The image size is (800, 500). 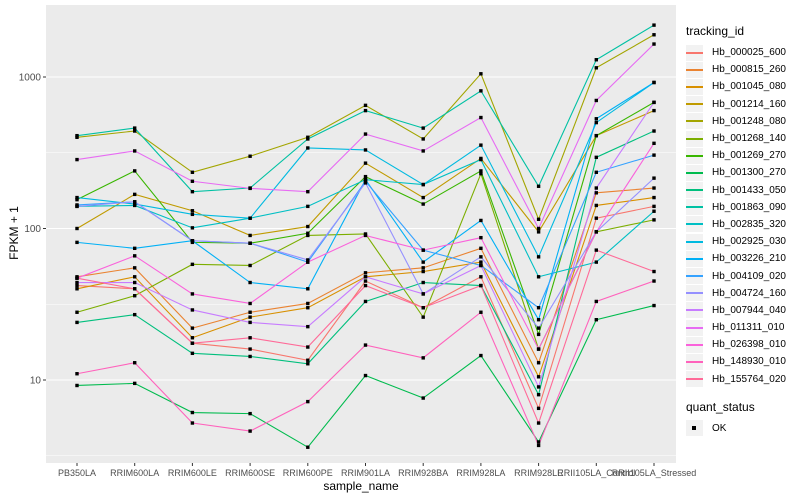 I want to click on legend-entry-Hb_004724_160: Hb_004724_160, so click(x=743, y=293).